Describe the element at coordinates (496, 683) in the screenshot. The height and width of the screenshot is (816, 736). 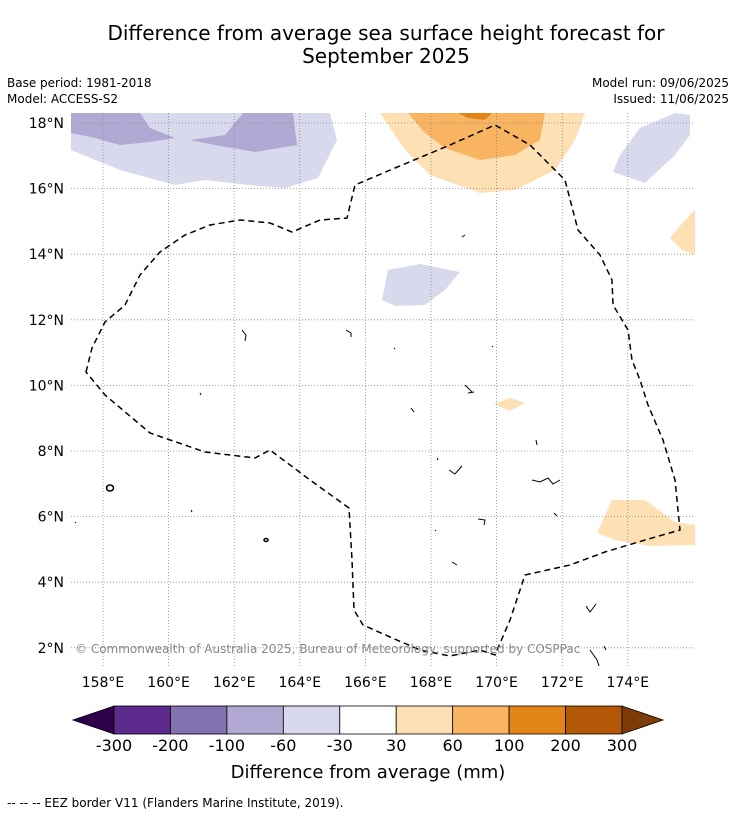
I see `longitude-label: 170°E` at that location.